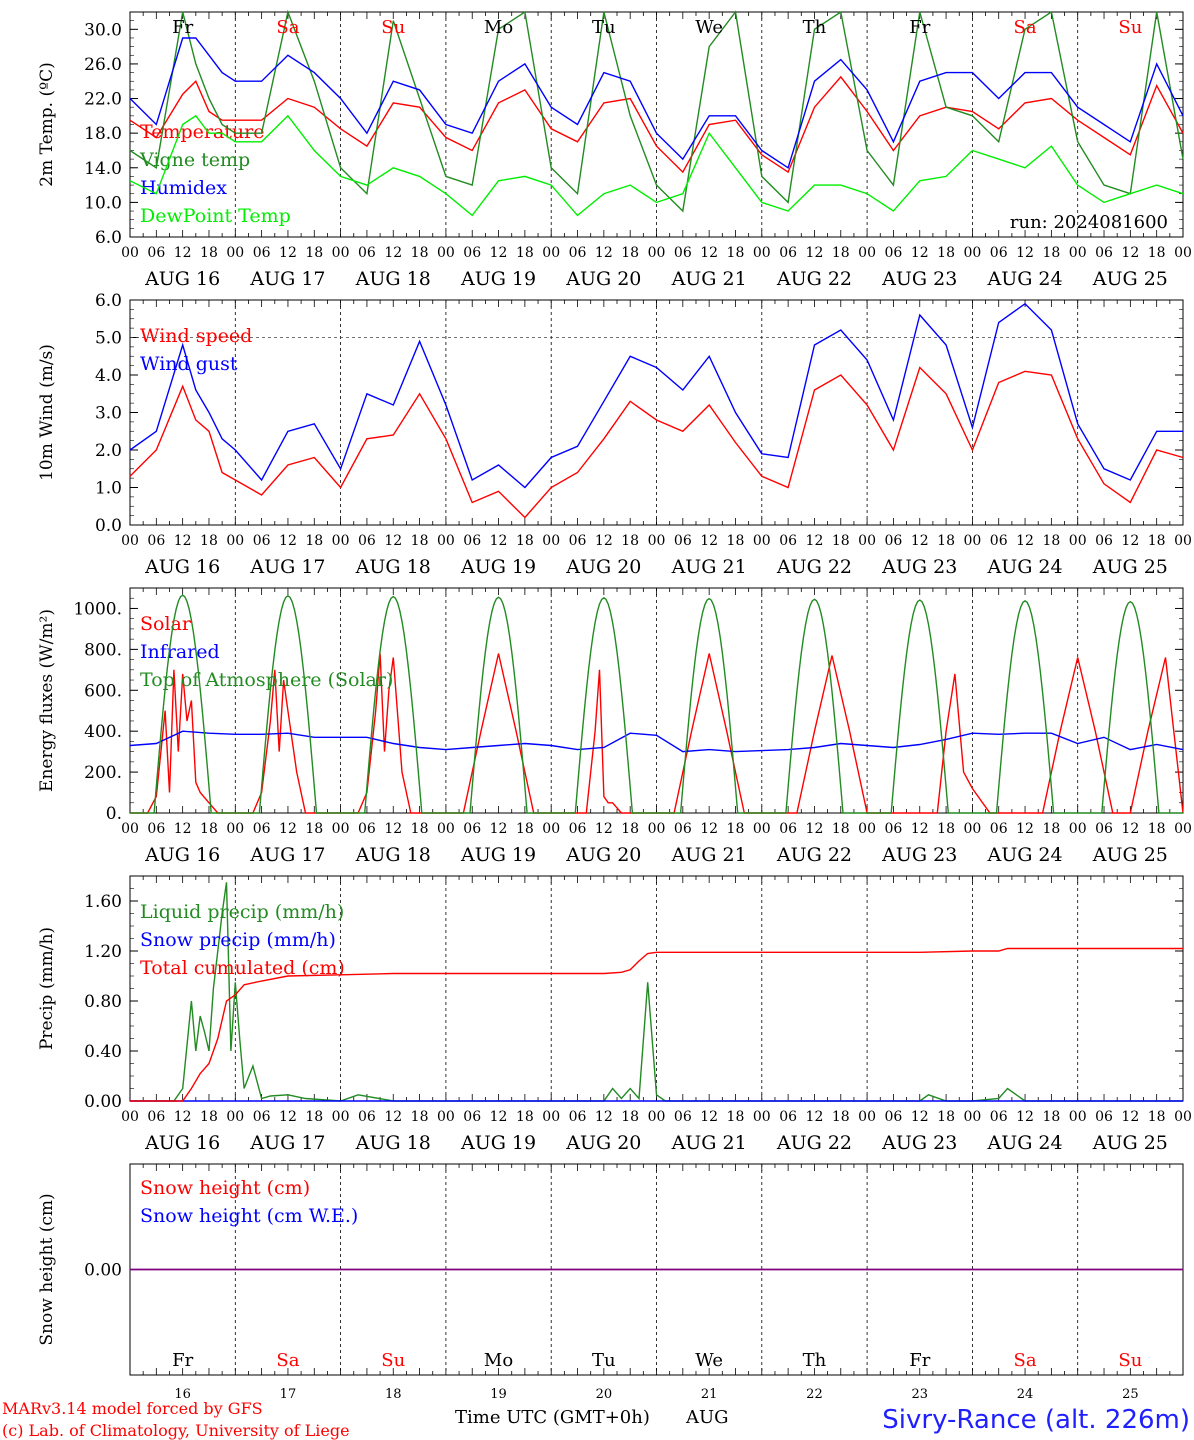 The width and height of the screenshot is (1194, 1440). Describe the element at coordinates (108, 414) in the screenshot. I see `y-tick-label: 3.0` at that location.